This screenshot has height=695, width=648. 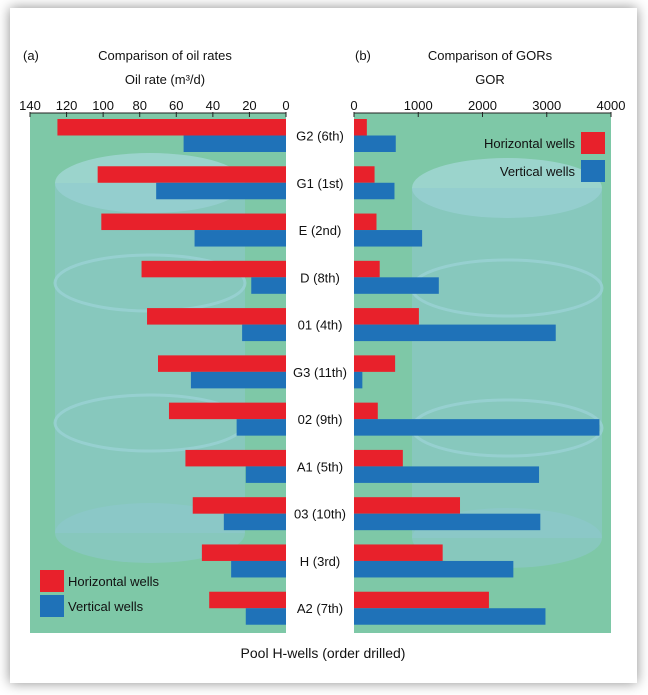 I want to click on category-label: 01 (4th), so click(x=320, y=325).